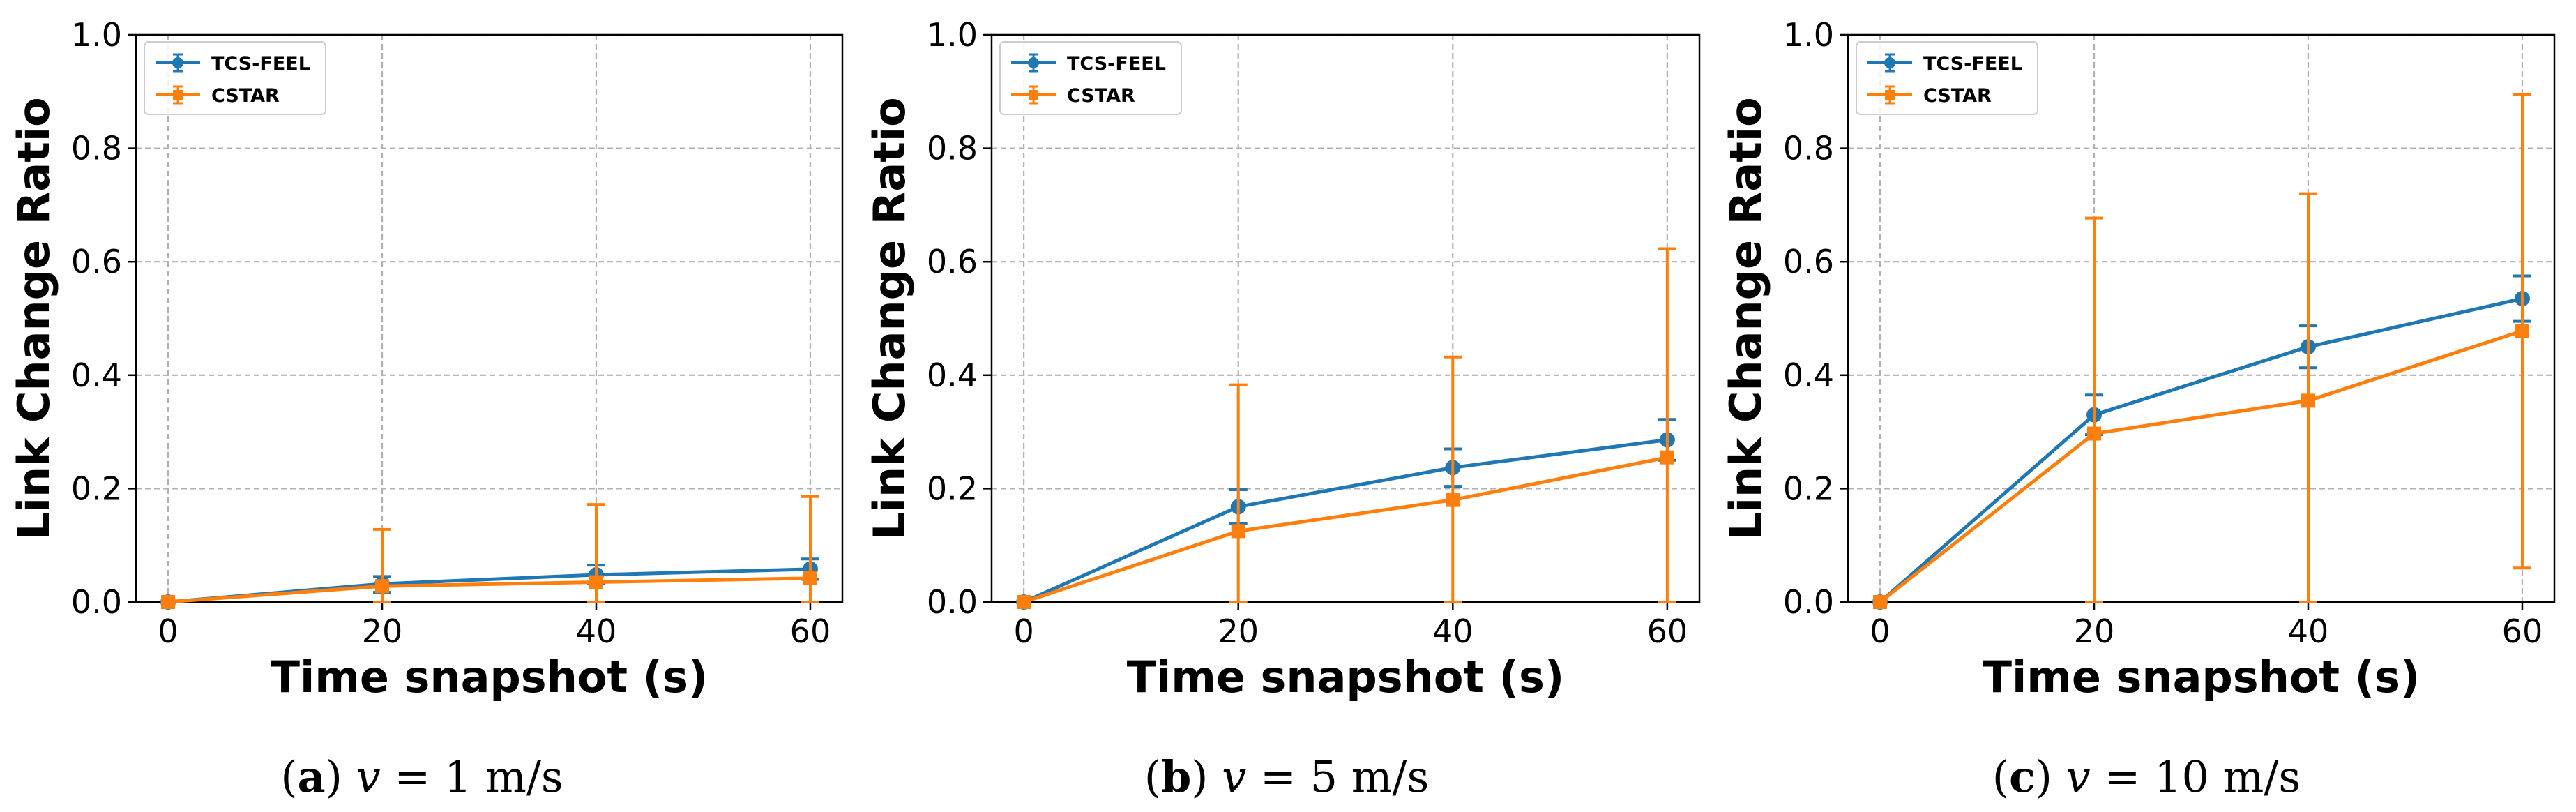 The height and width of the screenshot is (812, 2576). I want to click on subplot-caption: (b) v = 5 m/s, so click(1287, 776).